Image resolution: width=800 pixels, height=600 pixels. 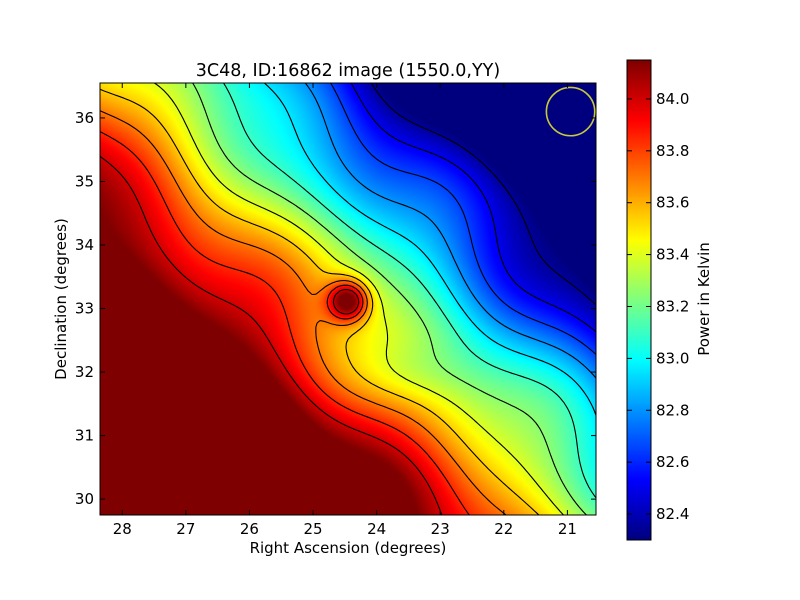 What do you see at coordinates (672, 151) in the screenshot?
I see `colorbar-tick-label: 83.8` at bounding box center [672, 151].